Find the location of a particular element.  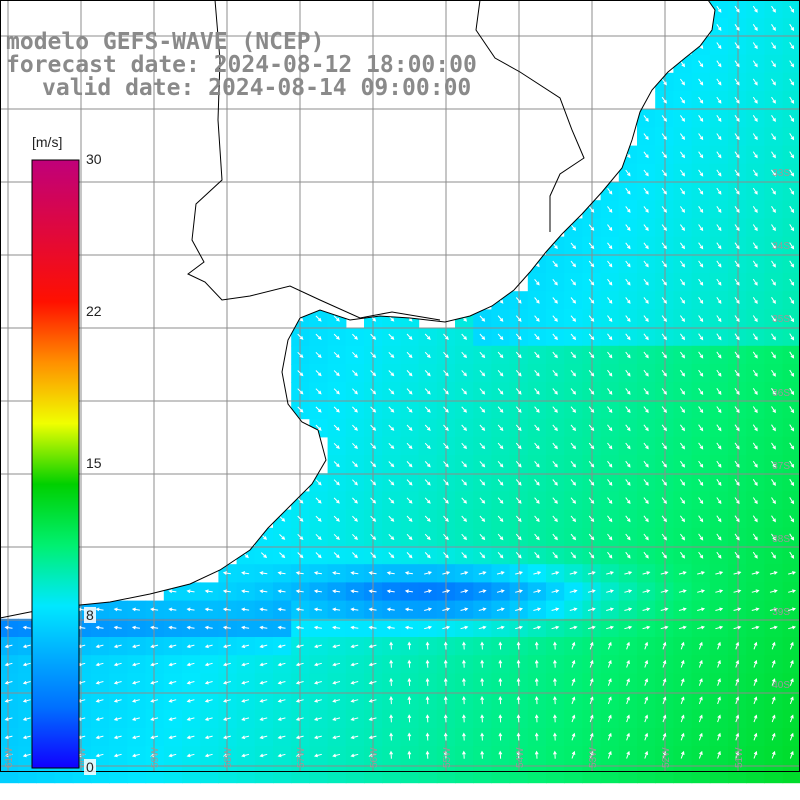

lat-label: 33S is located at coordinates (781, 173).